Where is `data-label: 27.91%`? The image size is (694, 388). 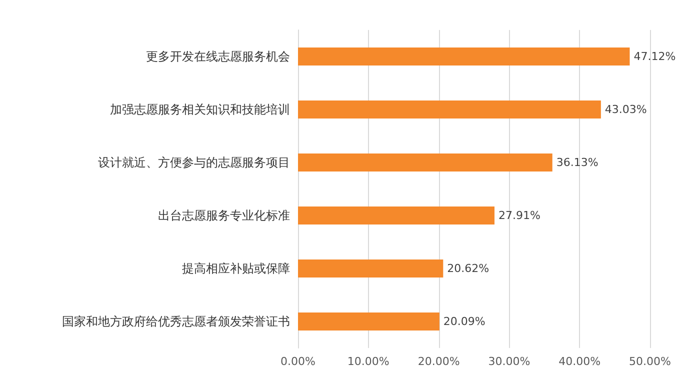
data-label: 27.91% is located at coordinates (519, 215).